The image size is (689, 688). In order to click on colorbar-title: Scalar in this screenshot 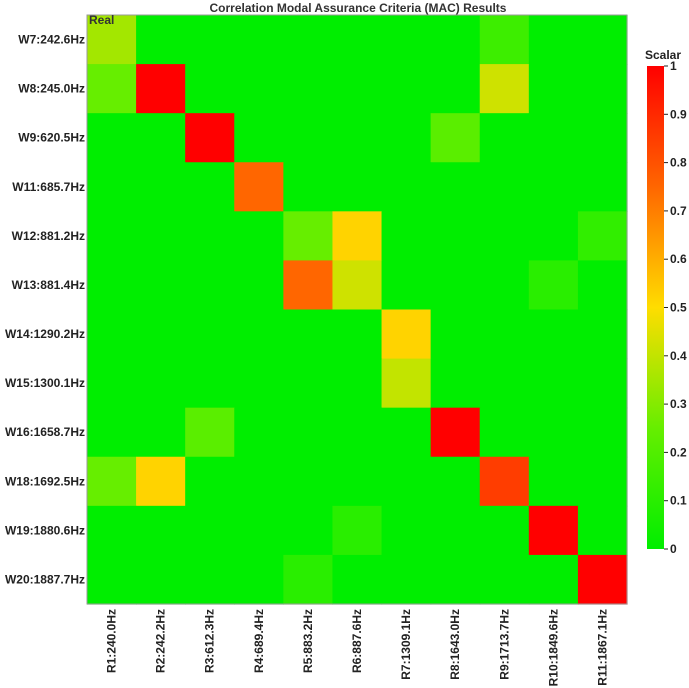, I will do `click(663, 55)`.